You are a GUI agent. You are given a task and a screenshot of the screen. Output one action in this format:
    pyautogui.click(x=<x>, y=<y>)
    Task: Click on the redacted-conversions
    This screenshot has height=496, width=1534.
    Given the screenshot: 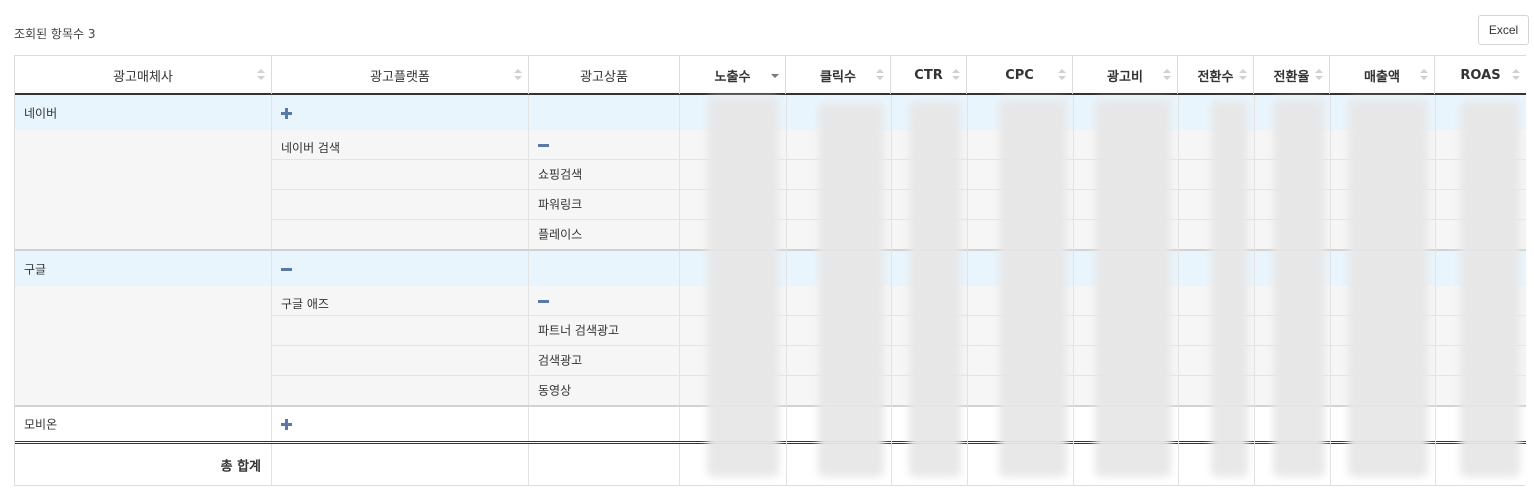 What is the action you would take?
    pyautogui.click(x=1229, y=289)
    